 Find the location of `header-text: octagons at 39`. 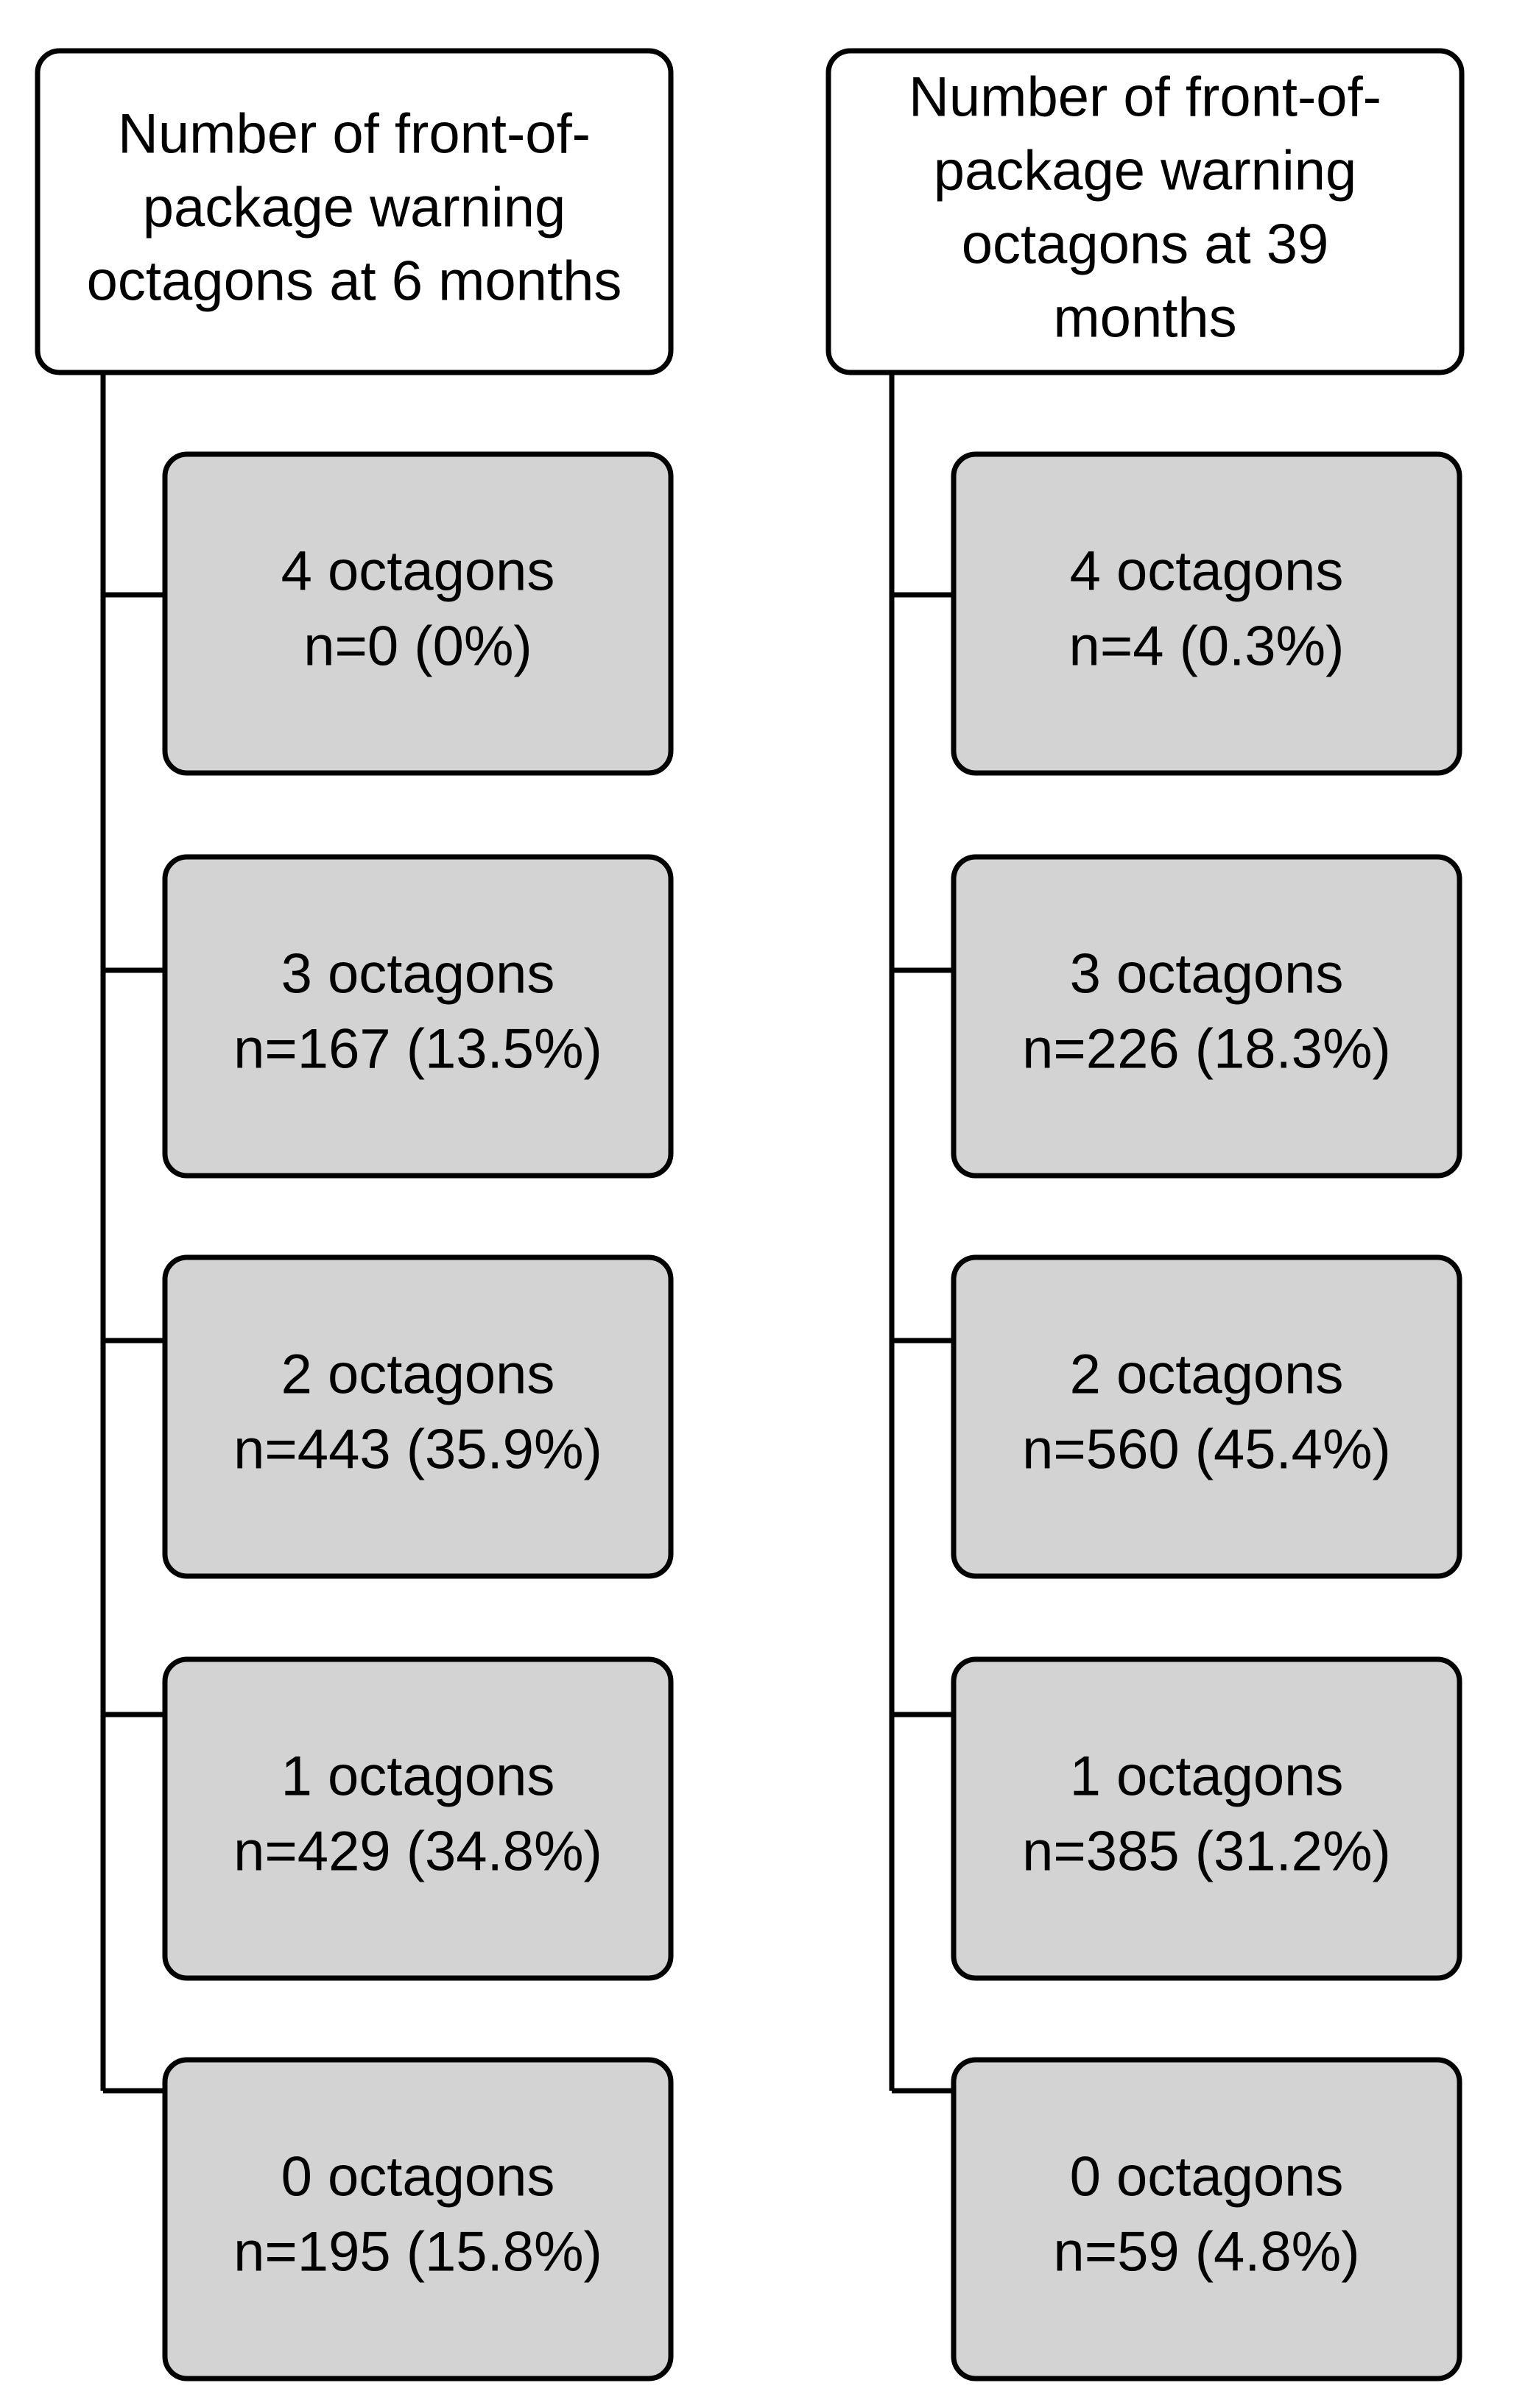

header-text: octagons at 39 is located at coordinates (1145, 245).